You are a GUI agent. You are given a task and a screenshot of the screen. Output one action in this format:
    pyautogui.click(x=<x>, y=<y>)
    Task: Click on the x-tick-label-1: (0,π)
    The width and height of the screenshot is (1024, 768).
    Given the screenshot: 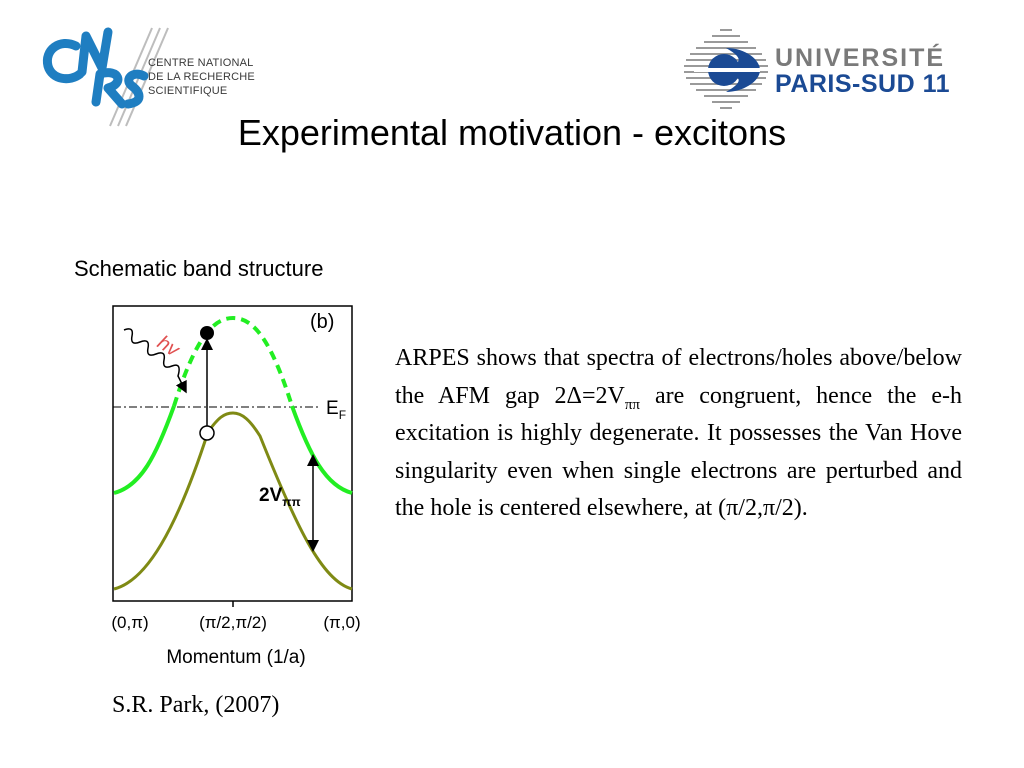 What is the action you would take?
    pyautogui.click(x=129, y=622)
    